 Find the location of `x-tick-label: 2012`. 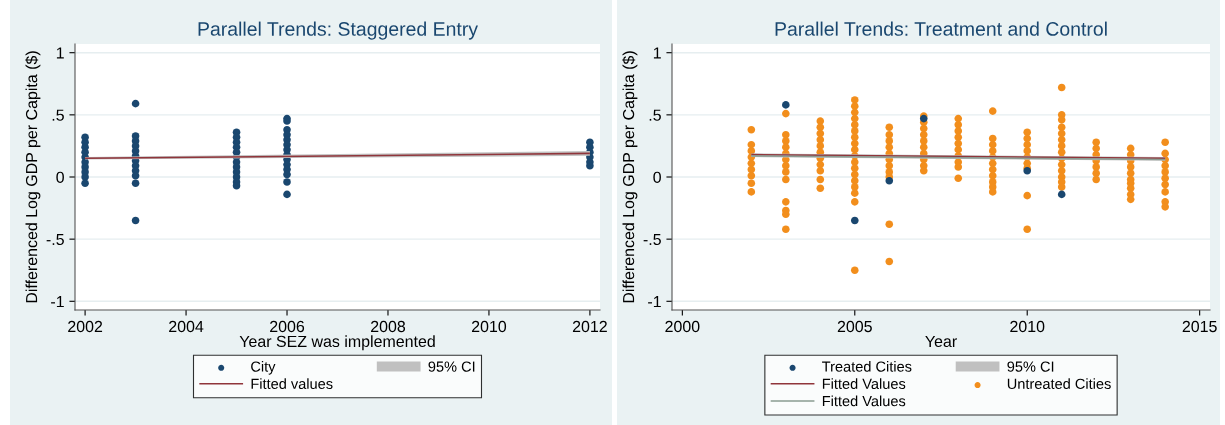

x-tick-label: 2012 is located at coordinates (589, 326).